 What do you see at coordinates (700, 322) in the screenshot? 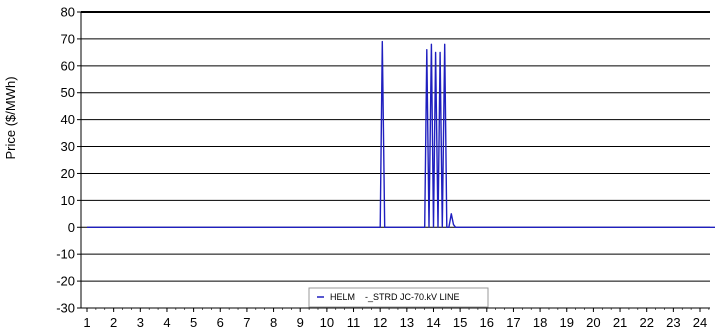
I see `x-tick-label: 24` at bounding box center [700, 322].